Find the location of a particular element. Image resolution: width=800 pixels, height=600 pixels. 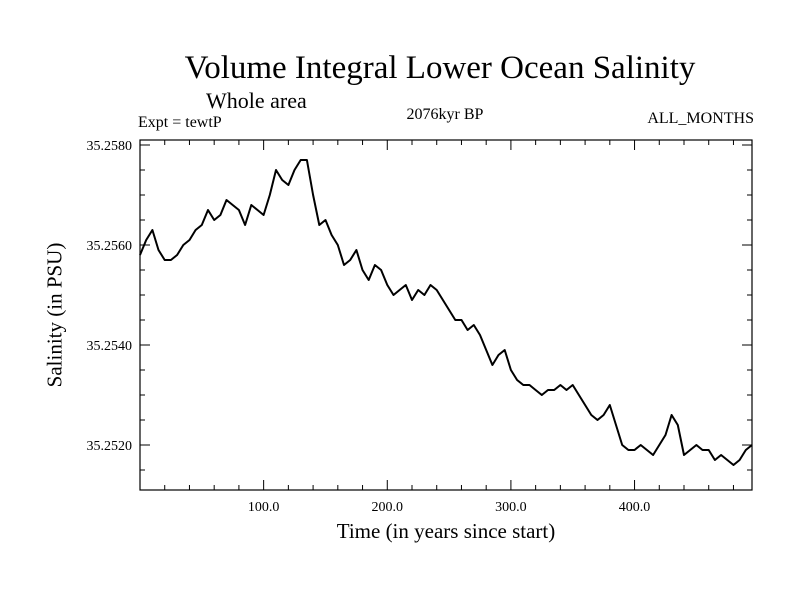

y-tick-label: 35.2580 is located at coordinates (110, 146).